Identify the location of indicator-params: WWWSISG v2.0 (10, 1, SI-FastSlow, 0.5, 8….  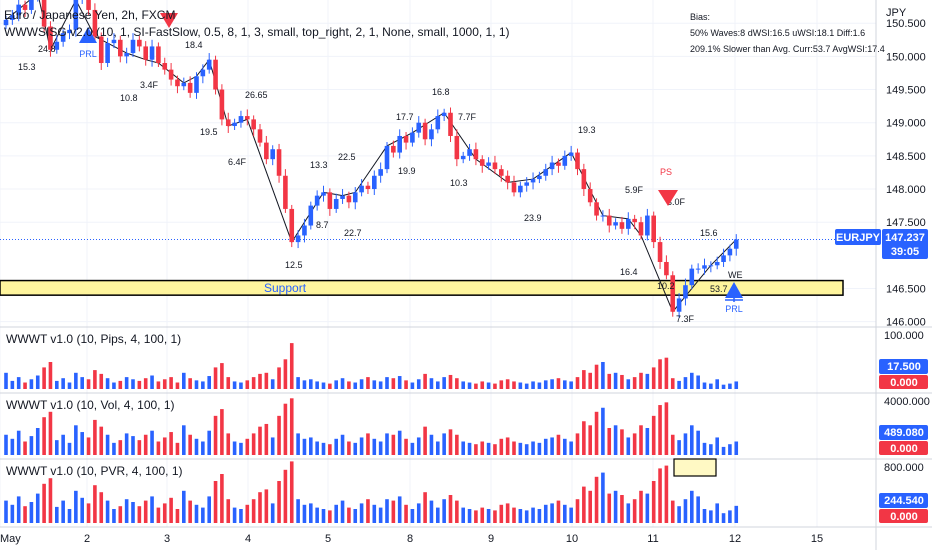
(257, 32).